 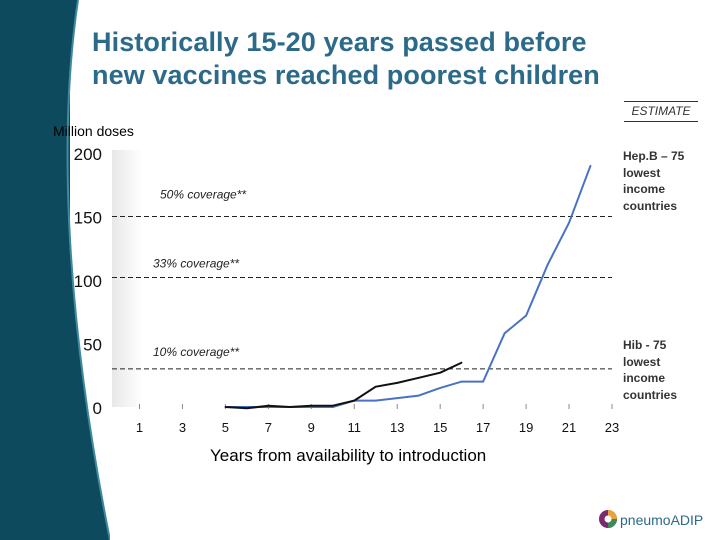 I want to click on band-curve, so click(x=88, y=270).